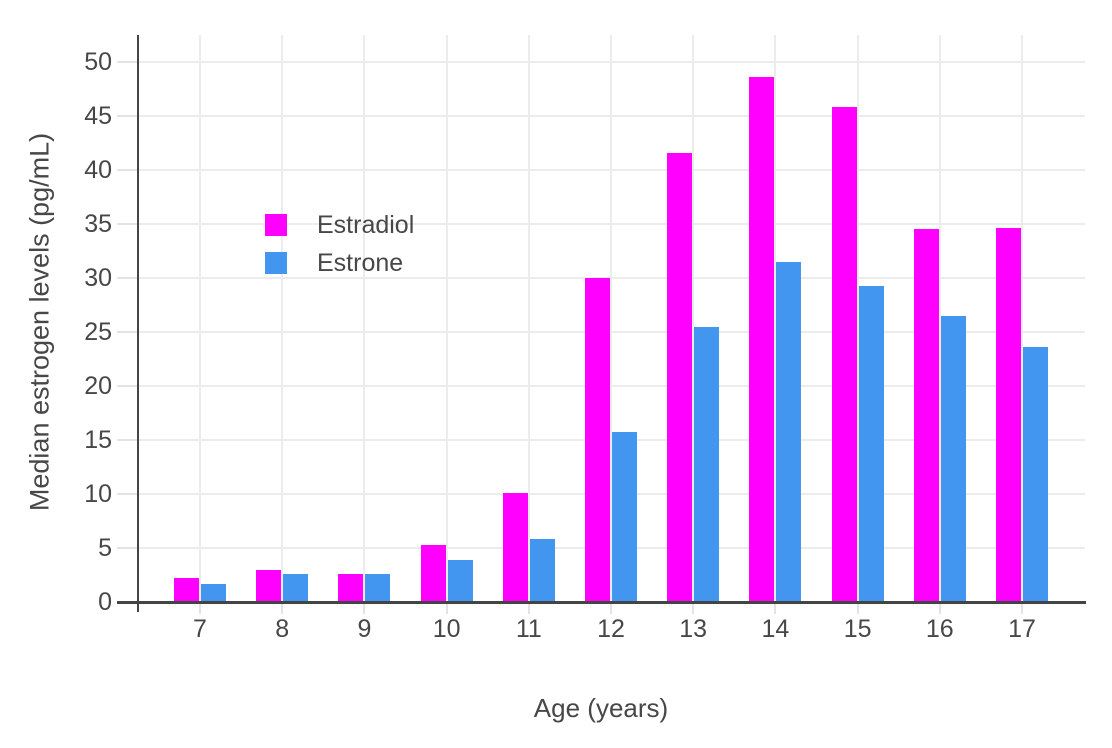  I want to click on y-tick-label: 15, so click(98, 440).